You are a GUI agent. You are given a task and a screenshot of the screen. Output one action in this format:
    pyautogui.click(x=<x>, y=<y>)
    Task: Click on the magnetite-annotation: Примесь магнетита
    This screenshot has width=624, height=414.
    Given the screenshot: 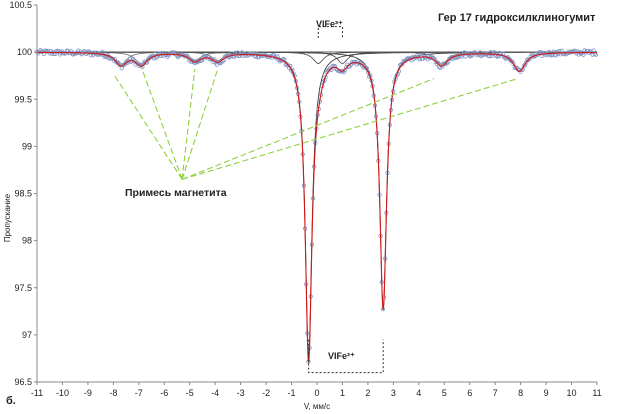 What is the action you would take?
    pyautogui.click(x=176, y=193)
    